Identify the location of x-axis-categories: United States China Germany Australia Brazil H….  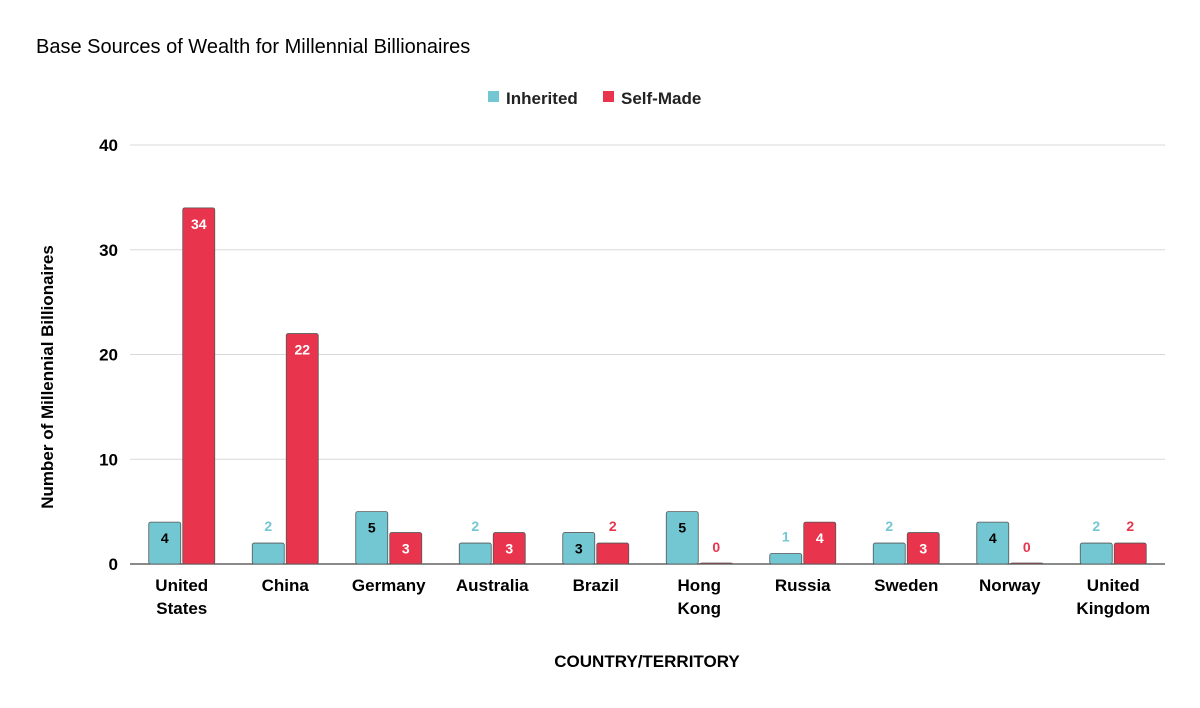
(652, 597).